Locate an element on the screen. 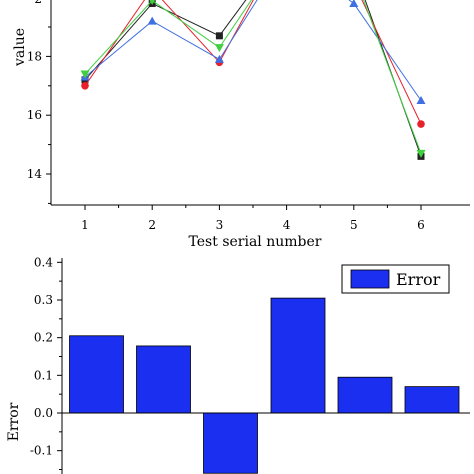 The image size is (474, 474). y-tick-label-1: 14 is located at coordinates (35, 174).